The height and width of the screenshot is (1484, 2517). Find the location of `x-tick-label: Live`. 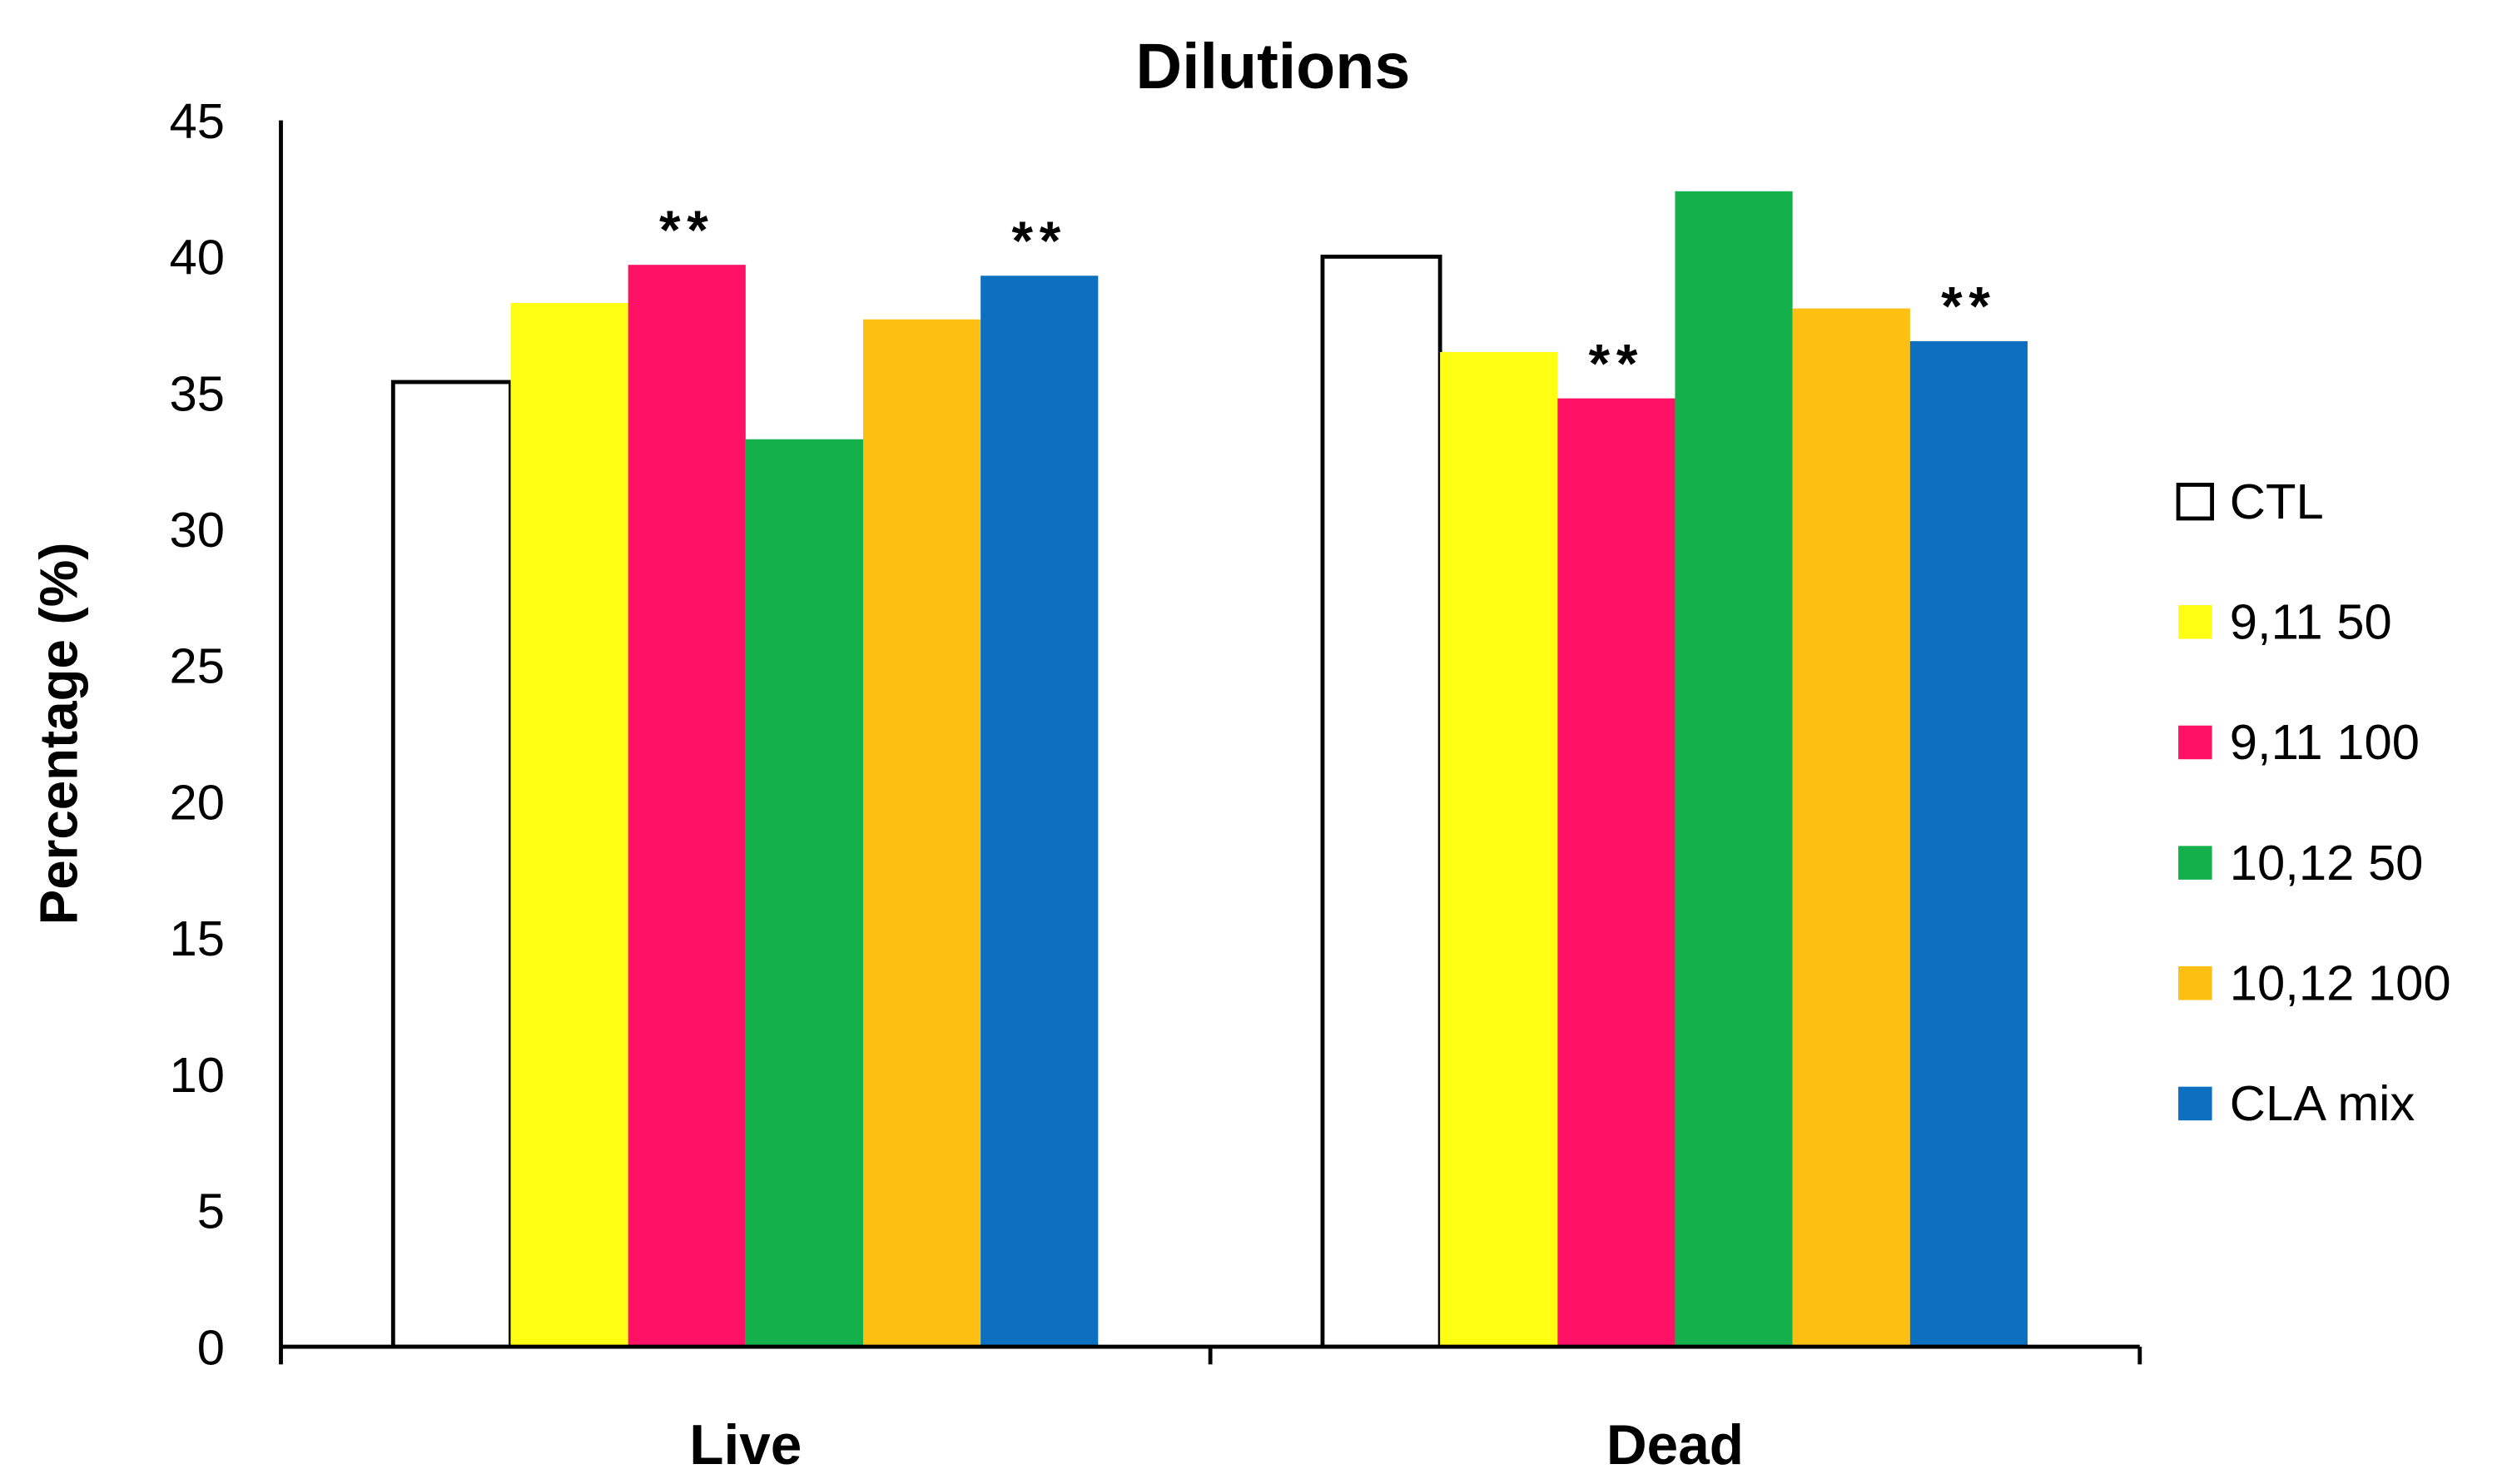

x-tick-label: Live is located at coordinates (745, 1445).